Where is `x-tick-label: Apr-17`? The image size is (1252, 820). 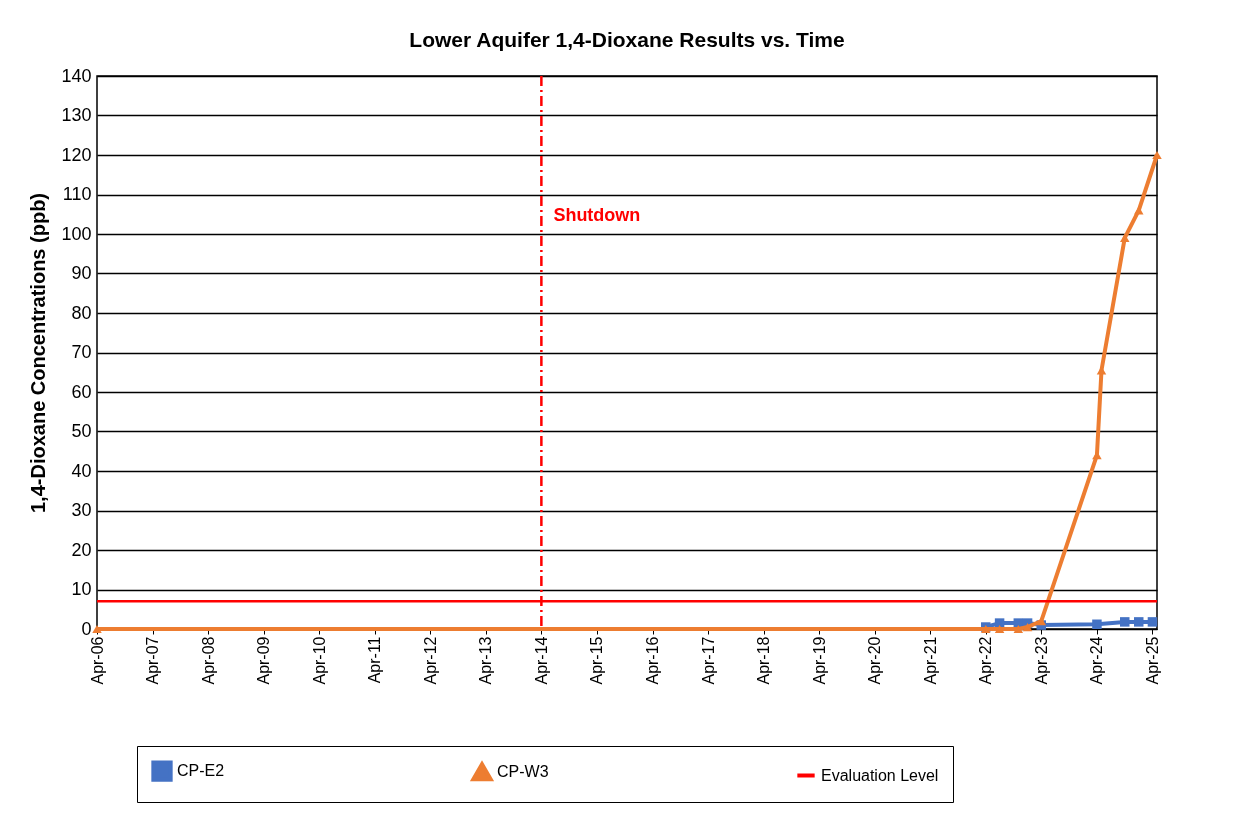 x-tick-label: Apr-17 is located at coordinates (708, 660).